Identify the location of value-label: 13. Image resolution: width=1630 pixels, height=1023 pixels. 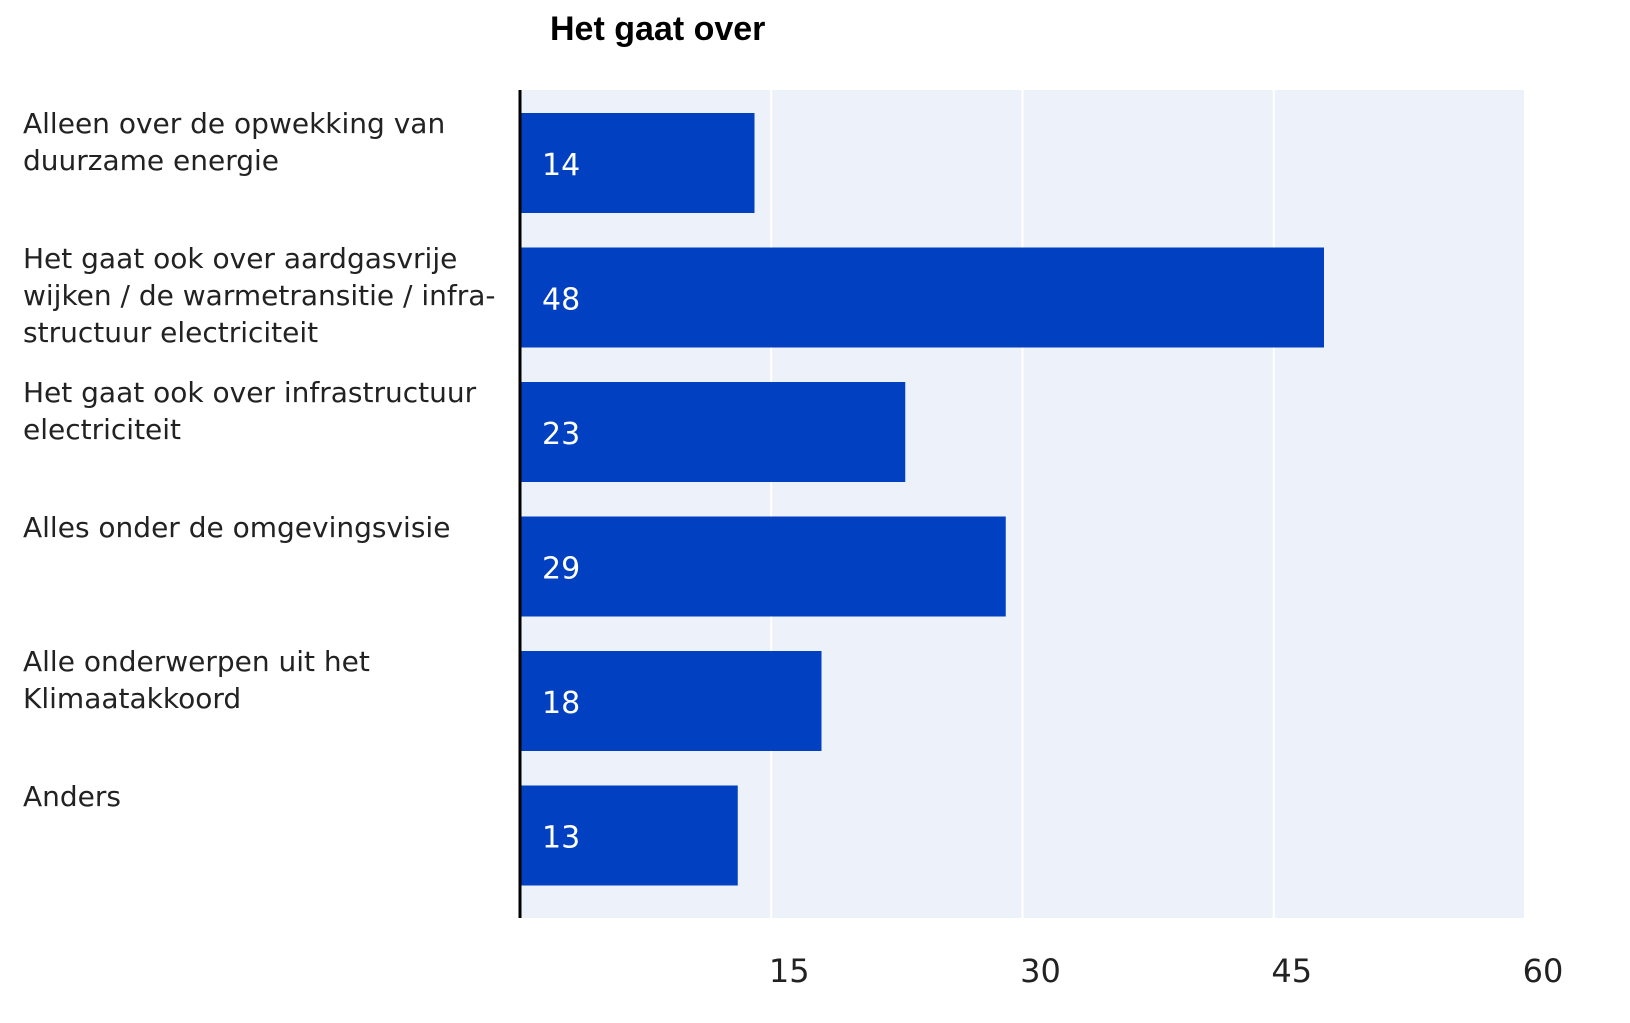
(561, 838).